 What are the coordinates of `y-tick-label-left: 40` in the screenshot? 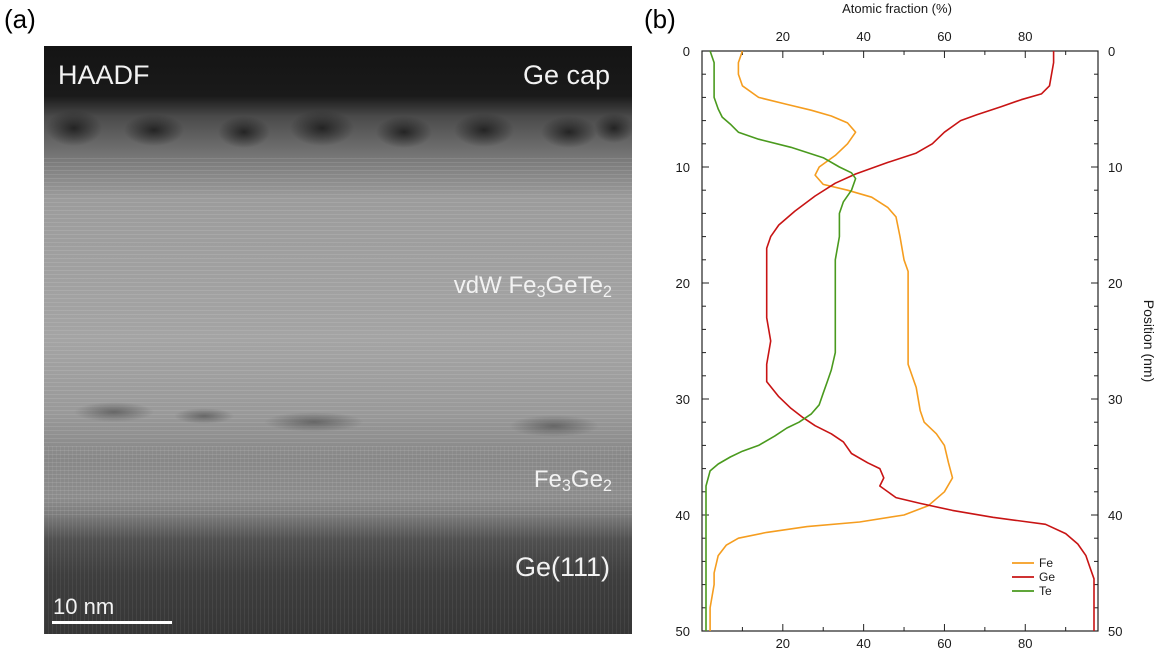 It's located at (683, 515).